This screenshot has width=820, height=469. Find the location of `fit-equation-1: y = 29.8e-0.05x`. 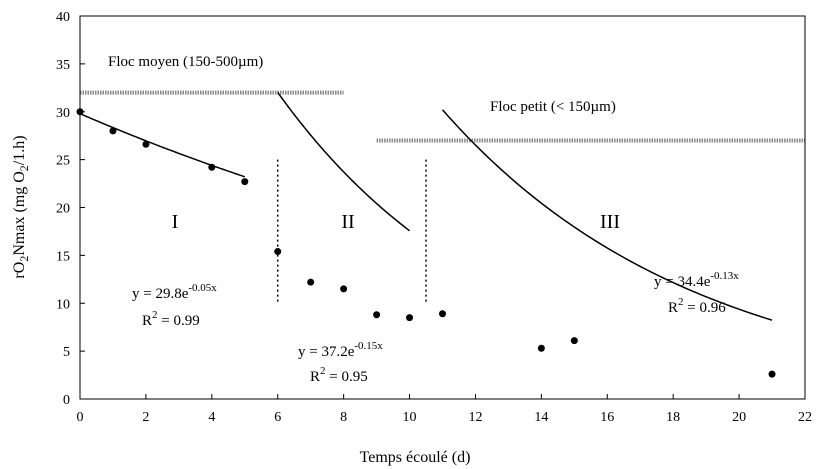

fit-equation-1: y = 29.8e-0.05x is located at coordinates (174, 292).